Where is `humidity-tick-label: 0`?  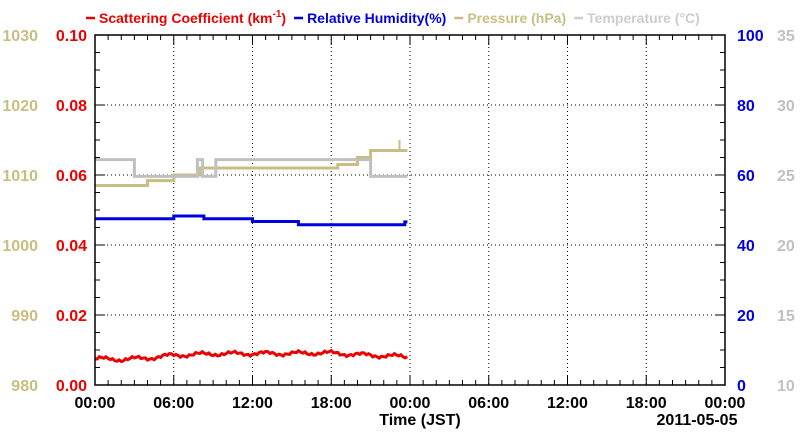
humidity-tick-label: 0 is located at coordinates (741, 386).